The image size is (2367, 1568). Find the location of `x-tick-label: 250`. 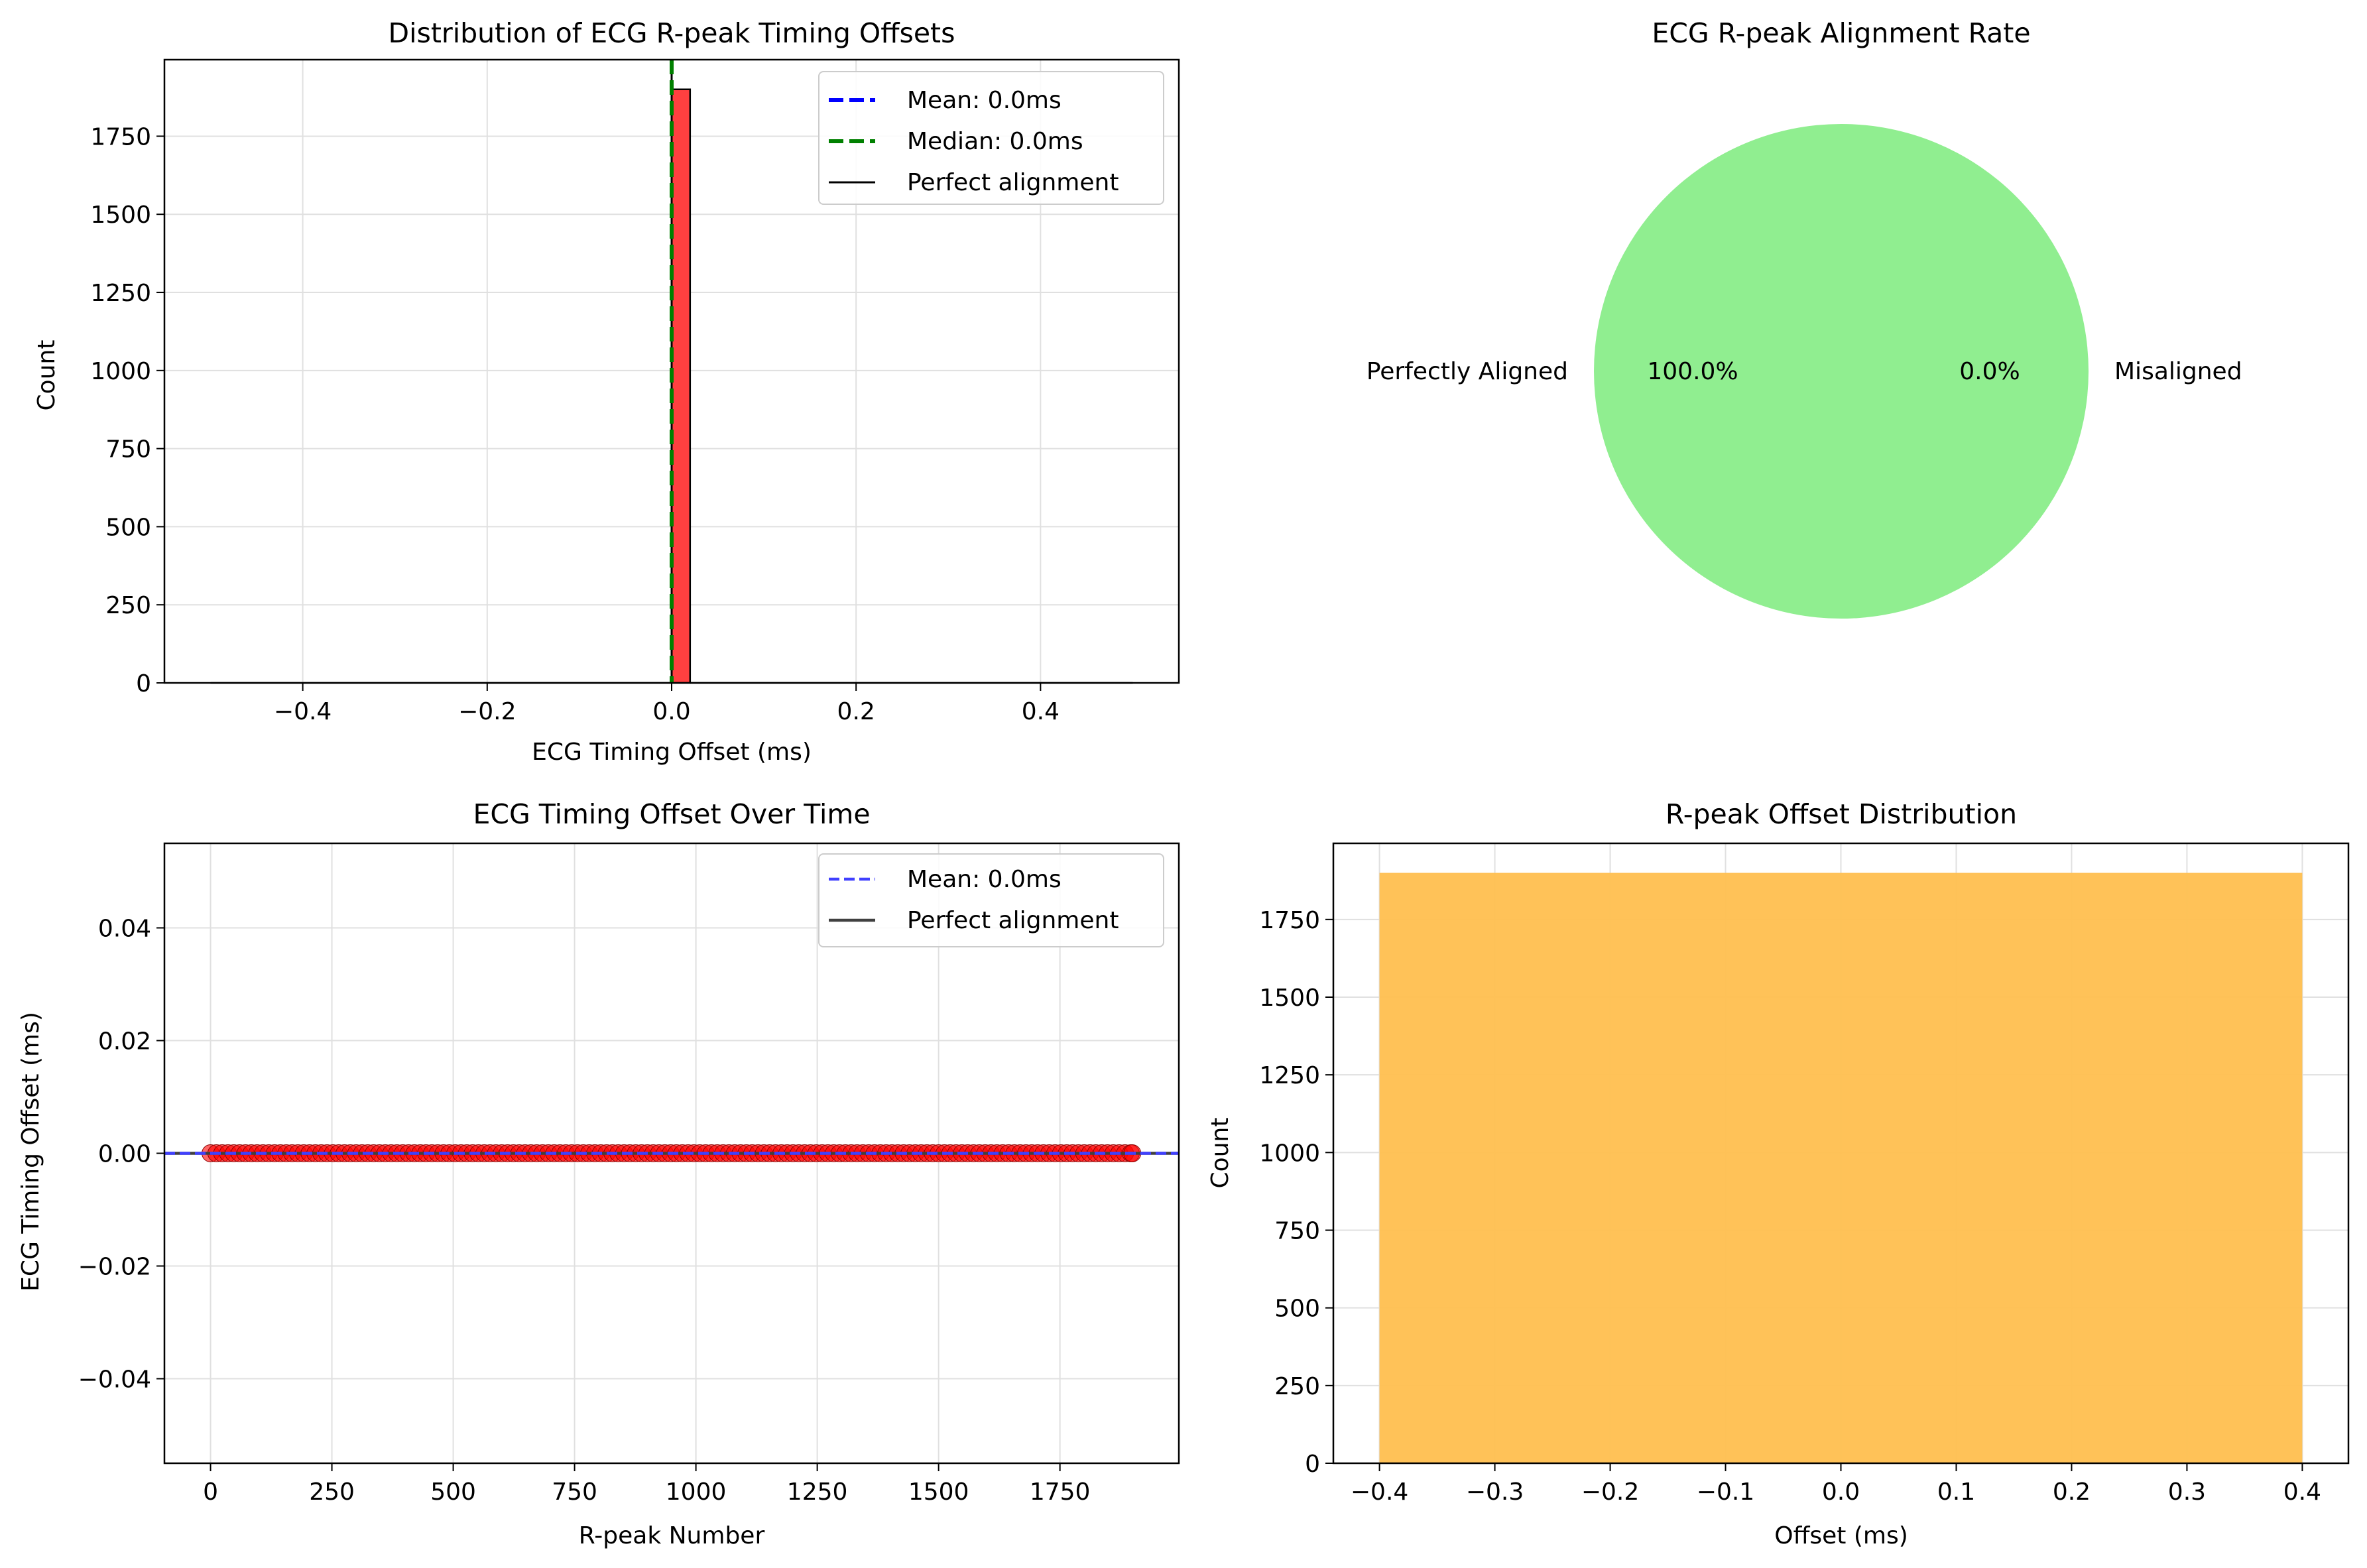

x-tick-label: 250 is located at coordinates (332, 1492).